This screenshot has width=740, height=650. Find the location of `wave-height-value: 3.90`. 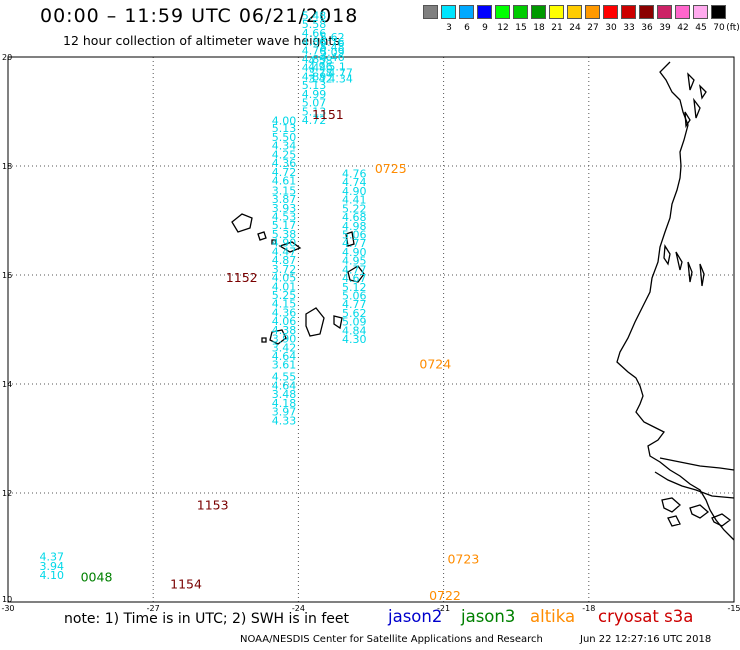

wave-height-value: 3.90 is located at coordinates (284, 339).